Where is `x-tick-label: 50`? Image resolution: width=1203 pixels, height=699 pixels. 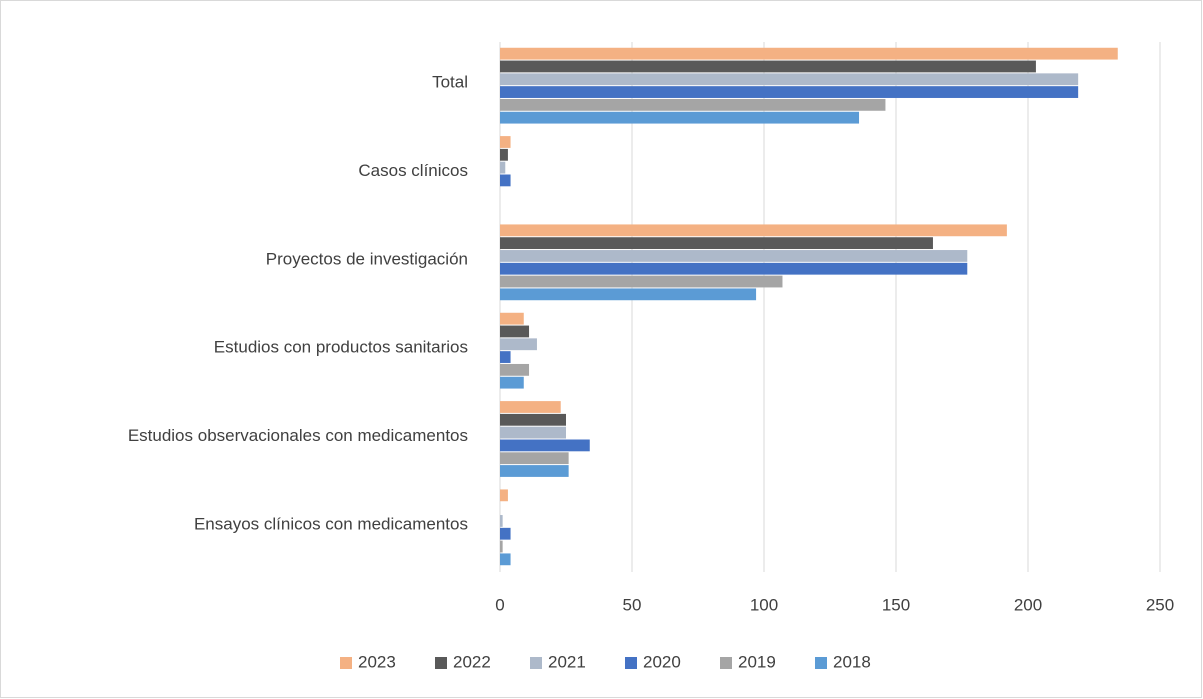
x-tick-label: 50 is located at coordinates (632, 604).